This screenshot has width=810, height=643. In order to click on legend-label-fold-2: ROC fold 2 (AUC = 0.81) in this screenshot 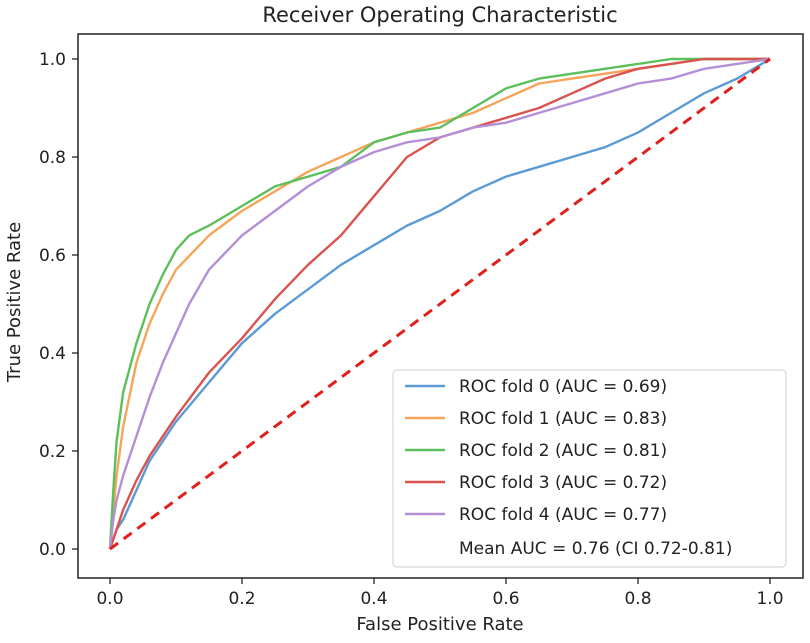, I will do `click(563, 451)`.